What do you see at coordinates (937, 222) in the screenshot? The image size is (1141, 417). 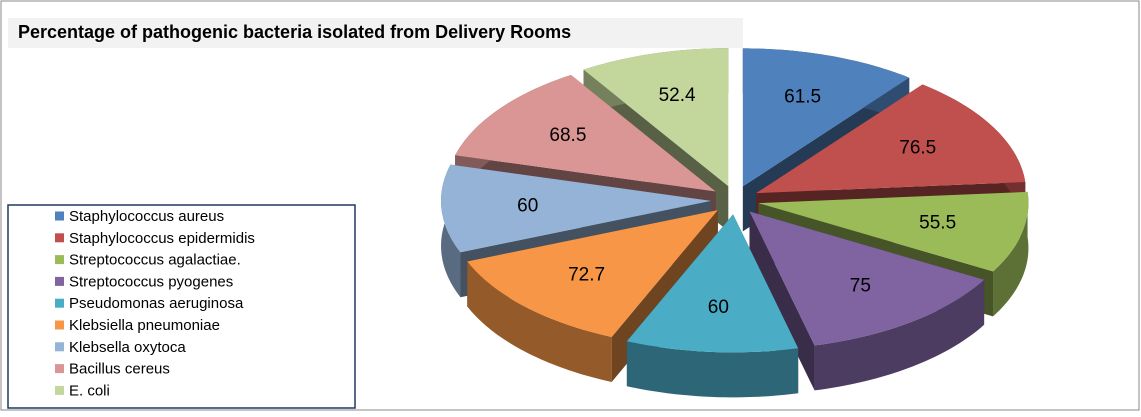 I see `data-label: 55.5` at bounding box center [937, 222].